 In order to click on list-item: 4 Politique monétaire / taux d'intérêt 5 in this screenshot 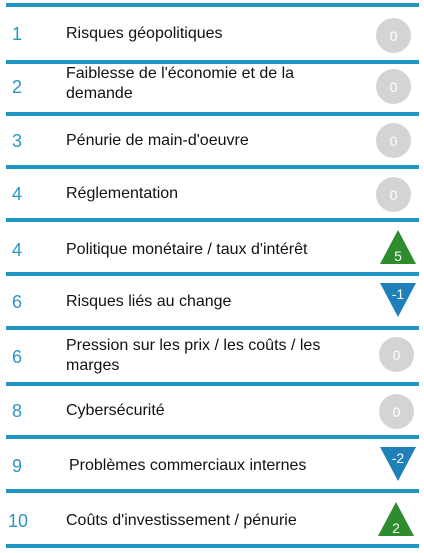, I will do `click(212, 247)`.